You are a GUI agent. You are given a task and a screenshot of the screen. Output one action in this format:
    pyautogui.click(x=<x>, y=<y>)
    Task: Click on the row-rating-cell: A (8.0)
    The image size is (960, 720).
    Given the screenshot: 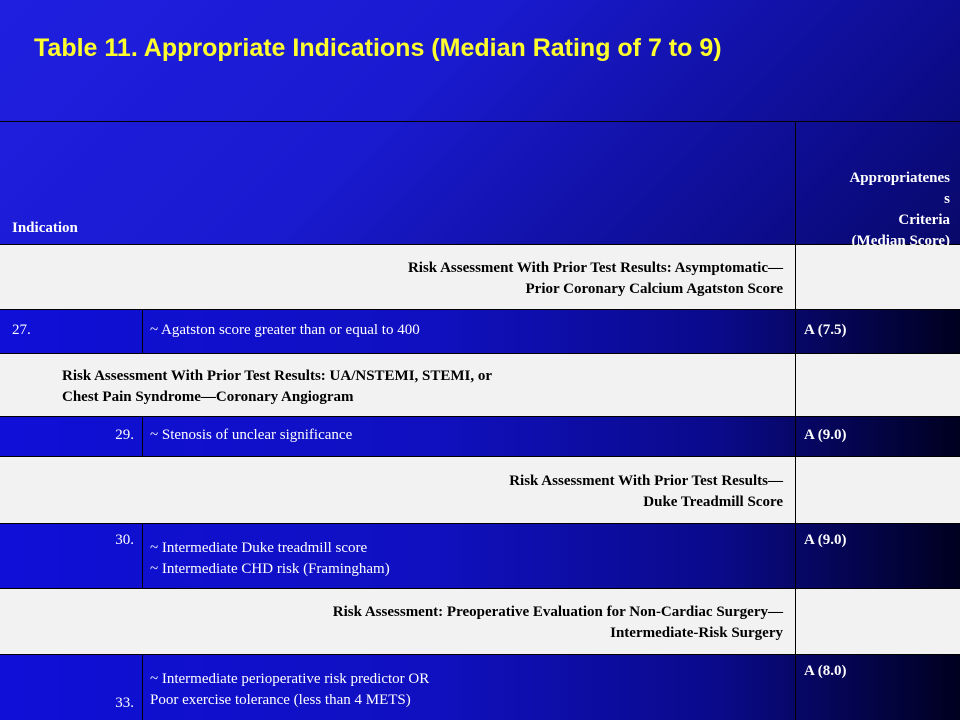 What is the action you would take?
    pyautogui.click(x=878, y=687)
    